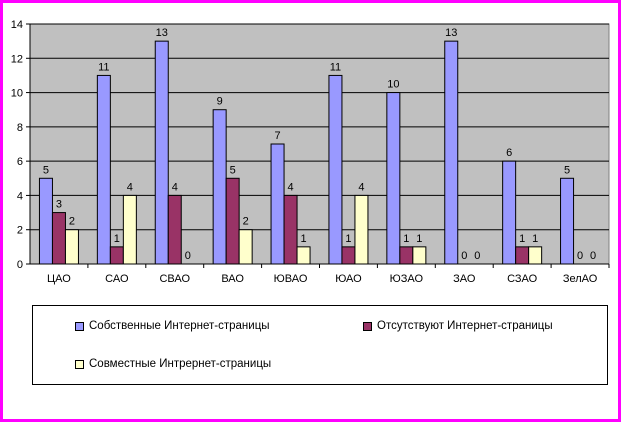  What do you see at coordinates (509, 153) in the screenshot?
I see `data-label: 6` at bounding box center [509, 153].